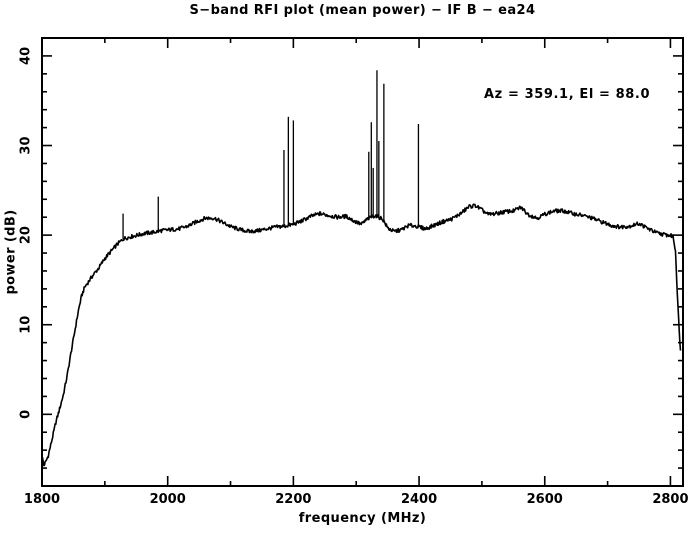  I want to click on svg-text: 30, so click(26, 145).